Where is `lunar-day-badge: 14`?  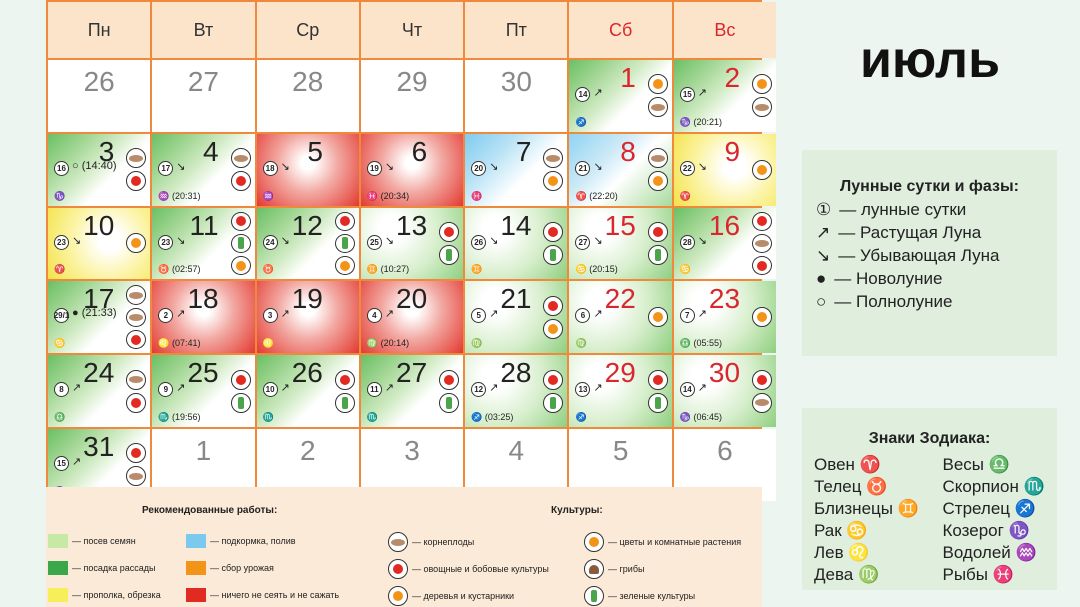 lunar-day-badge: 14 is located at coordinates (583, 94).